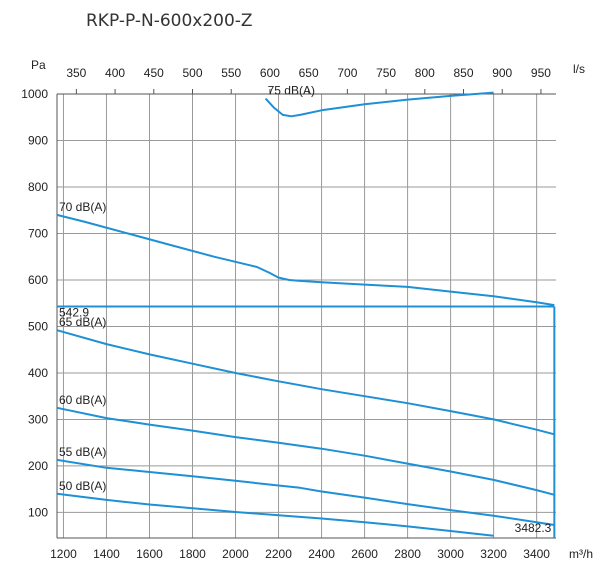  What do you see at coordinates (38, 140) in the screenshot?
I see `y-tick-label: 900` at bounding box center [38, 140].